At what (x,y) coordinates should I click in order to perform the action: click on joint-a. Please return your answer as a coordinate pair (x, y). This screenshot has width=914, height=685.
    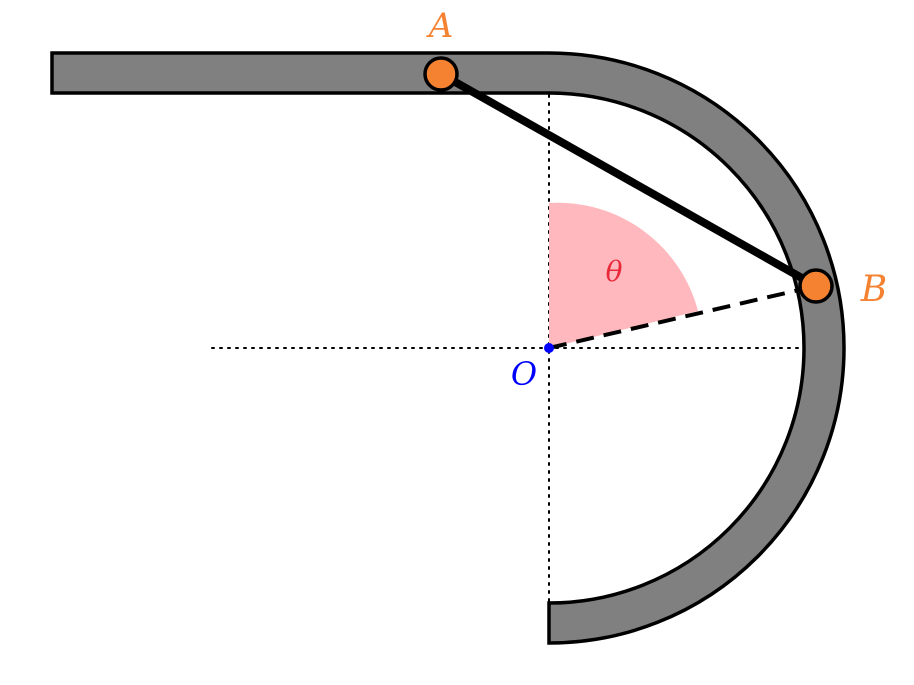
    Looking at the image, I should click on (441, 74).